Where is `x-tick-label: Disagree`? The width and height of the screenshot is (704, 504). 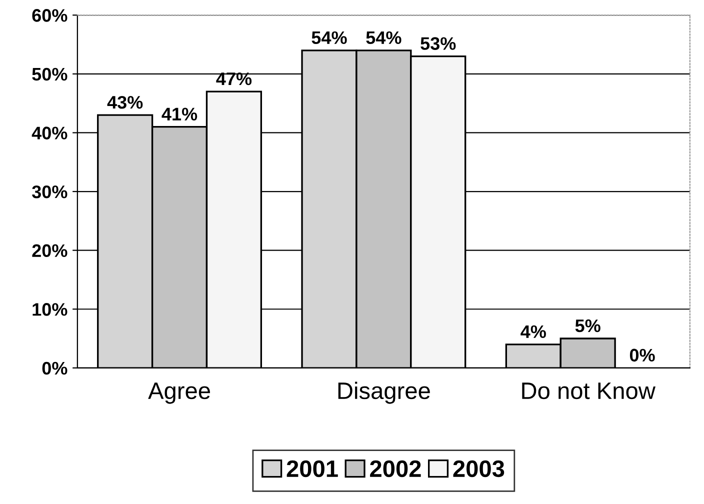
x-tick-label: Disagree is located at coordinates (384, 393).